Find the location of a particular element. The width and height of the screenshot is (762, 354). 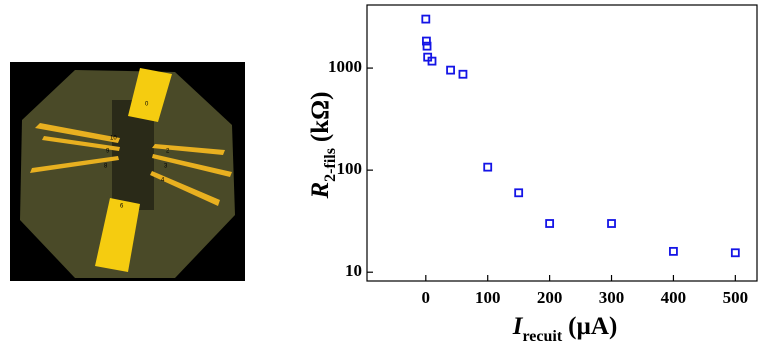

image-label: 3 is located at coordinates (166, 167).